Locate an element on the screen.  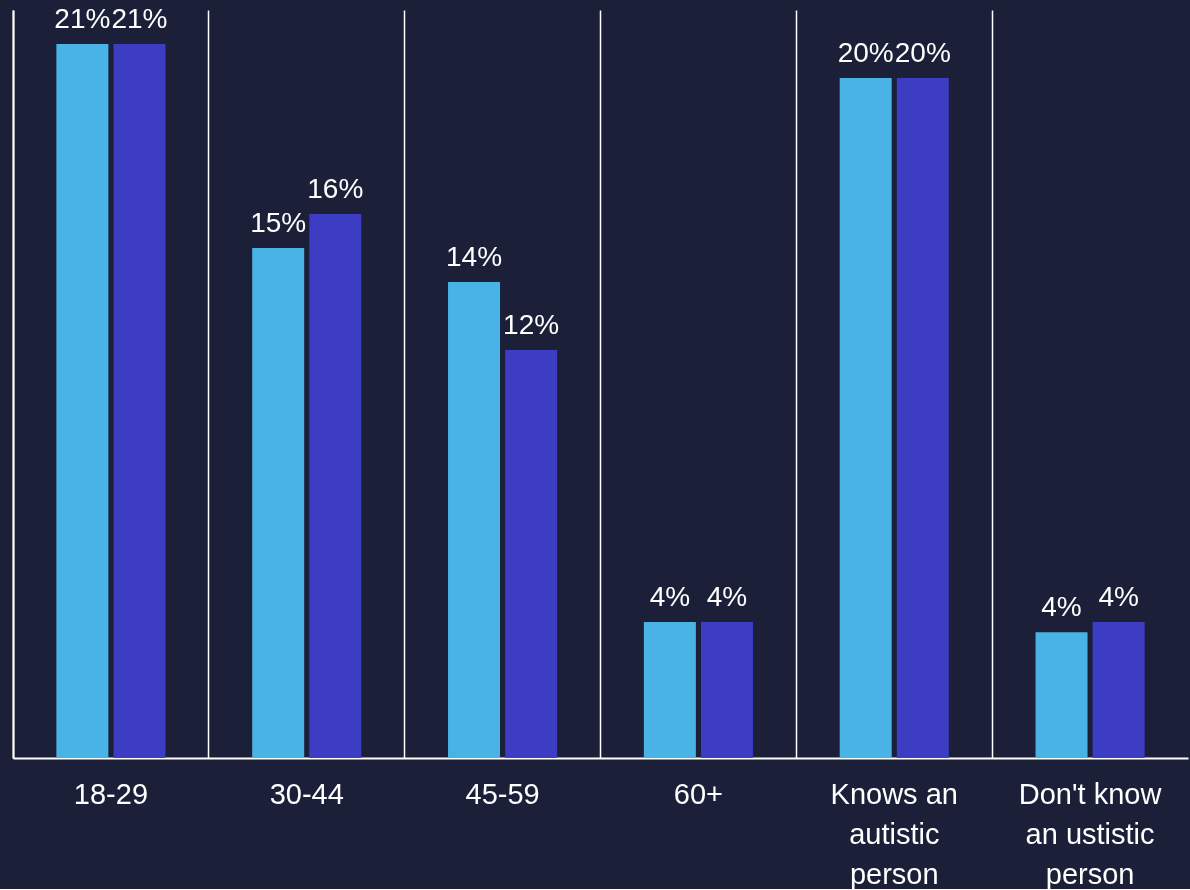
x-tick-label: Knows an autistic person is located at coordinates (894, 833).